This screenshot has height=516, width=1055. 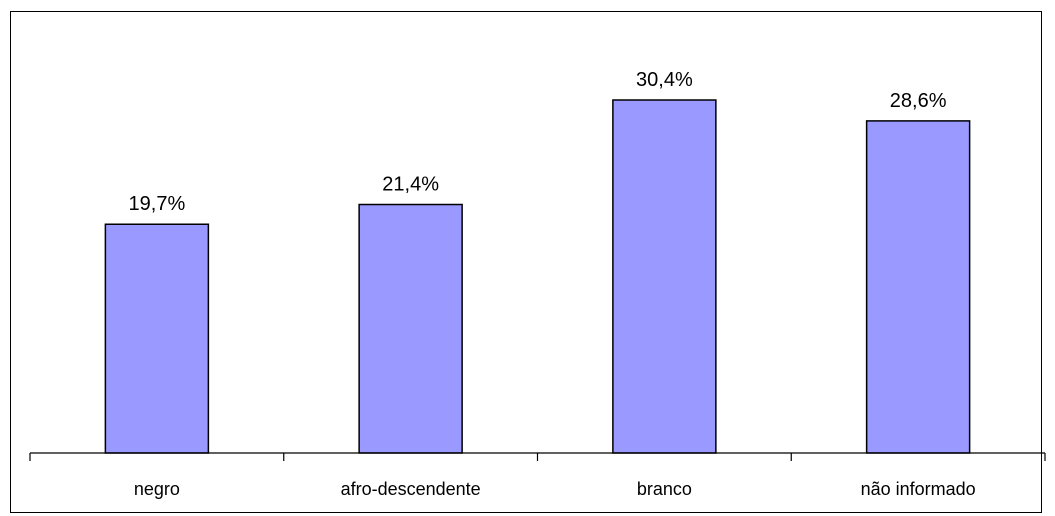 What do you see at coordinates (411, 489) in the screenshot?
I see `category-label: afro-descendente` at bounding box center [411, 489].